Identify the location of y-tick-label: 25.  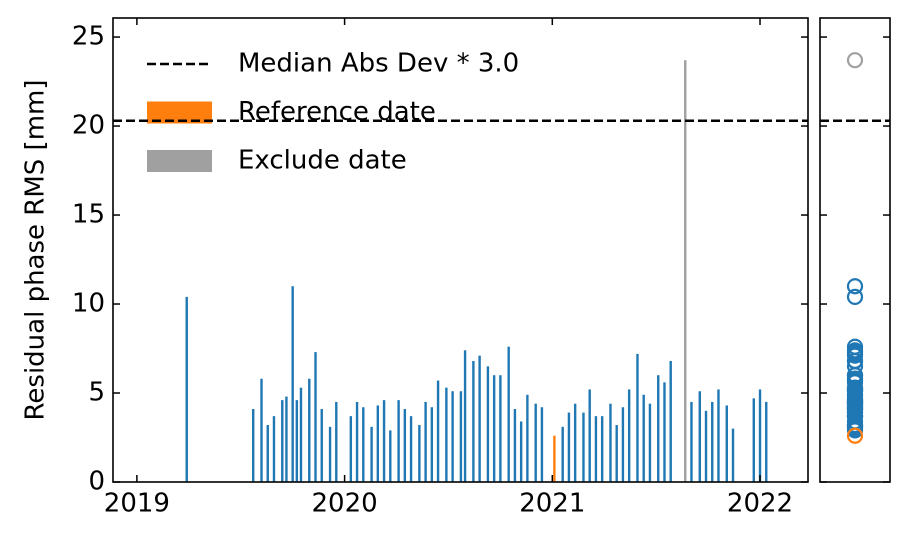
(88, 37).